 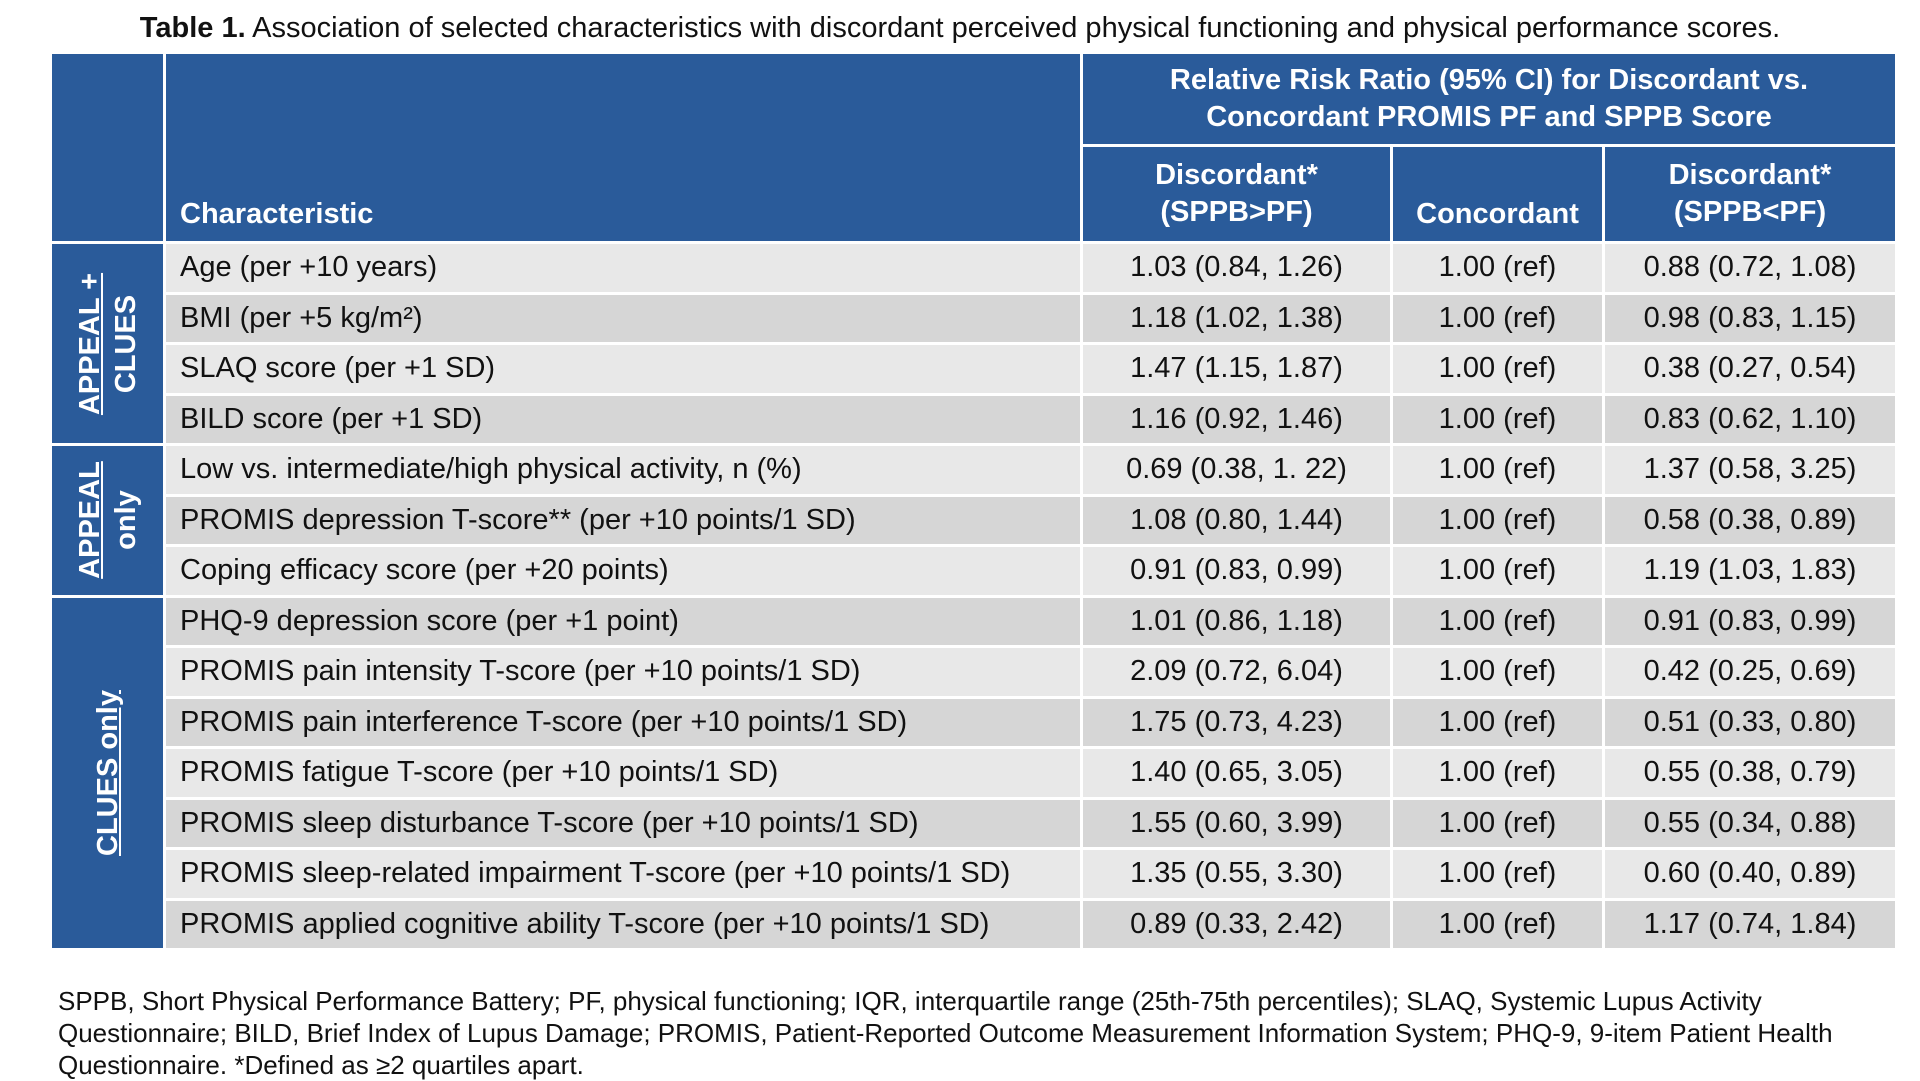 I want to click on header-col3-line1: Discordant*, so click(x=1750, y=175).